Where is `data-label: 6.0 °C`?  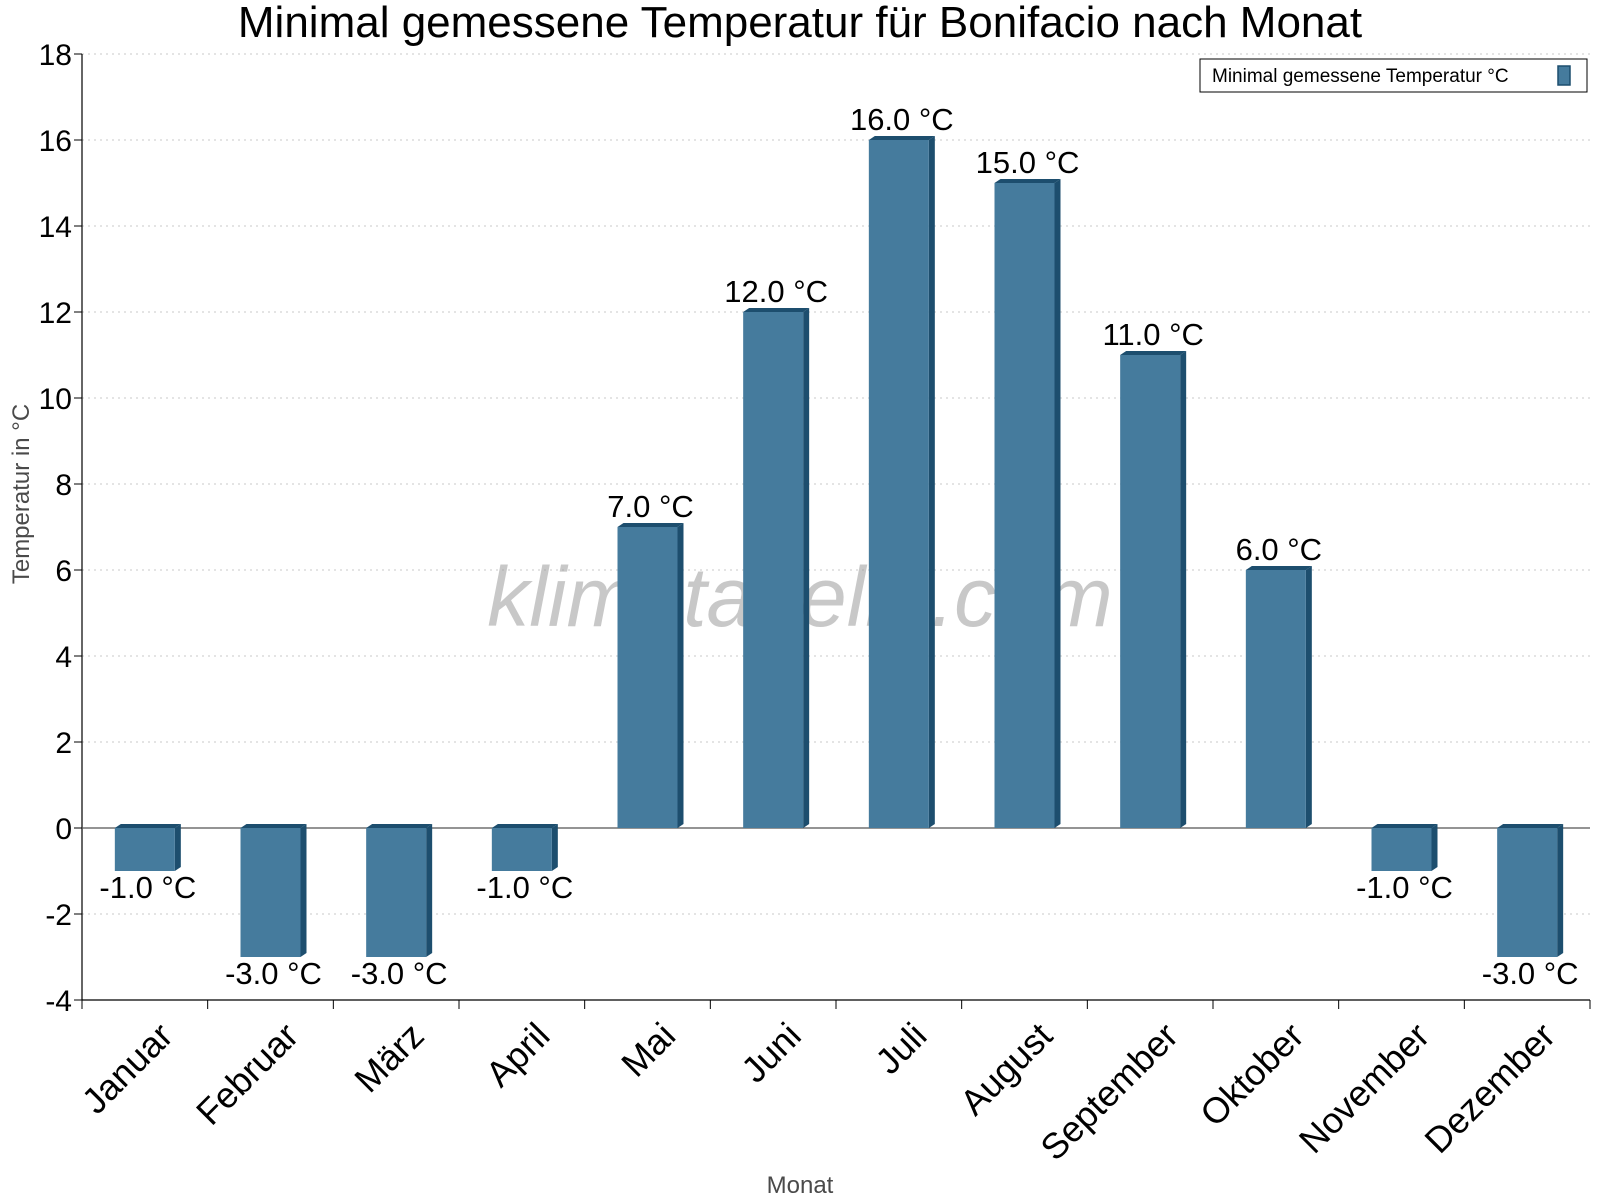 data-label: 6.0 °C is located at coordinates (1279, 549).